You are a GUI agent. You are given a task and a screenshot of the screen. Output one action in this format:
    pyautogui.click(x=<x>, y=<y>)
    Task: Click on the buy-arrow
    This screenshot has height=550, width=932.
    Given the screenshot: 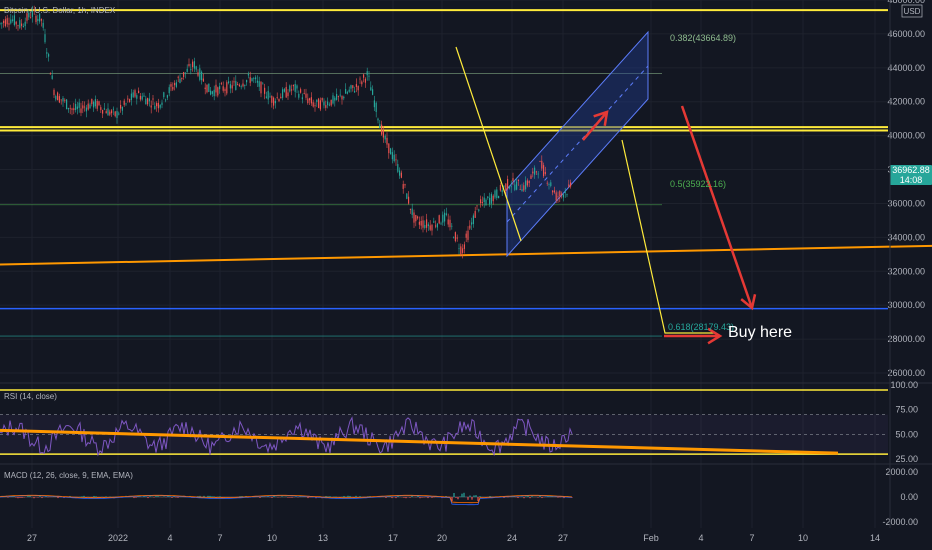 What is the action you would take?
    pyautogui.click(x=693, y=336)
    